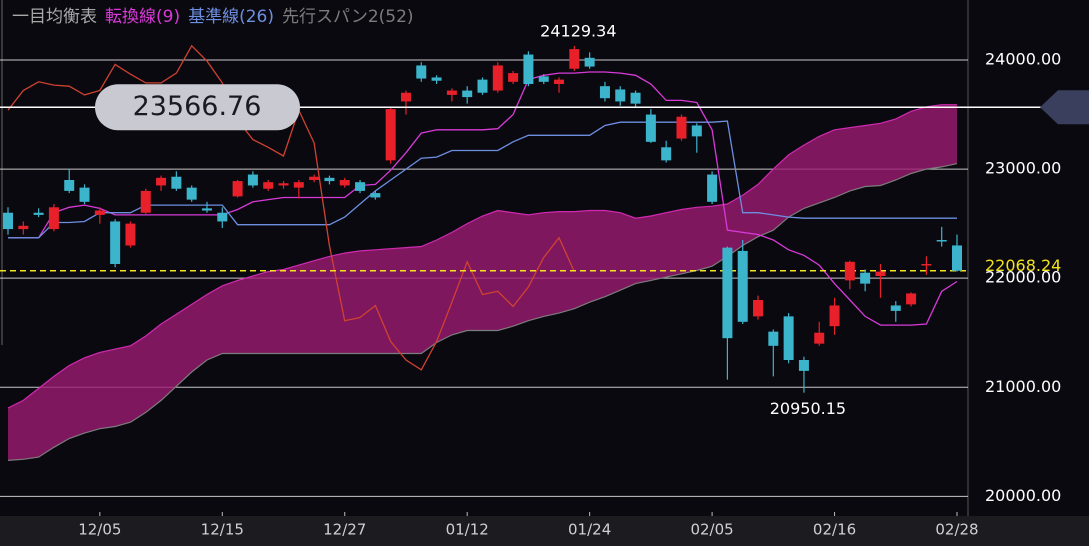 The height and width of the screenshot is (546, 1089). Describe the element at coordinates (834, 530) in the screenshot. I see `x-tick-label: 02/16` at that location.